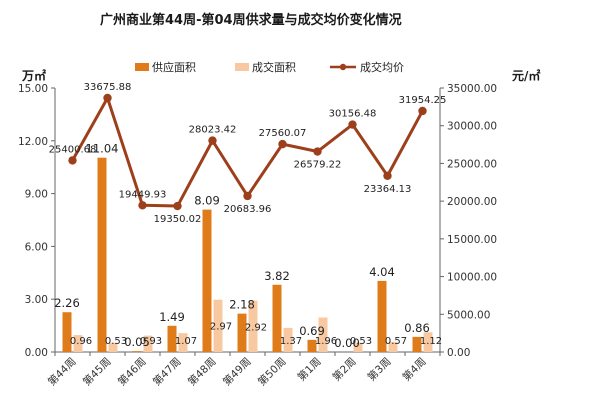  What do you see at coordinates (326, 341) in the screenshot?
I see `deal-data-label: 1.96` at bounding box center [326, 341].